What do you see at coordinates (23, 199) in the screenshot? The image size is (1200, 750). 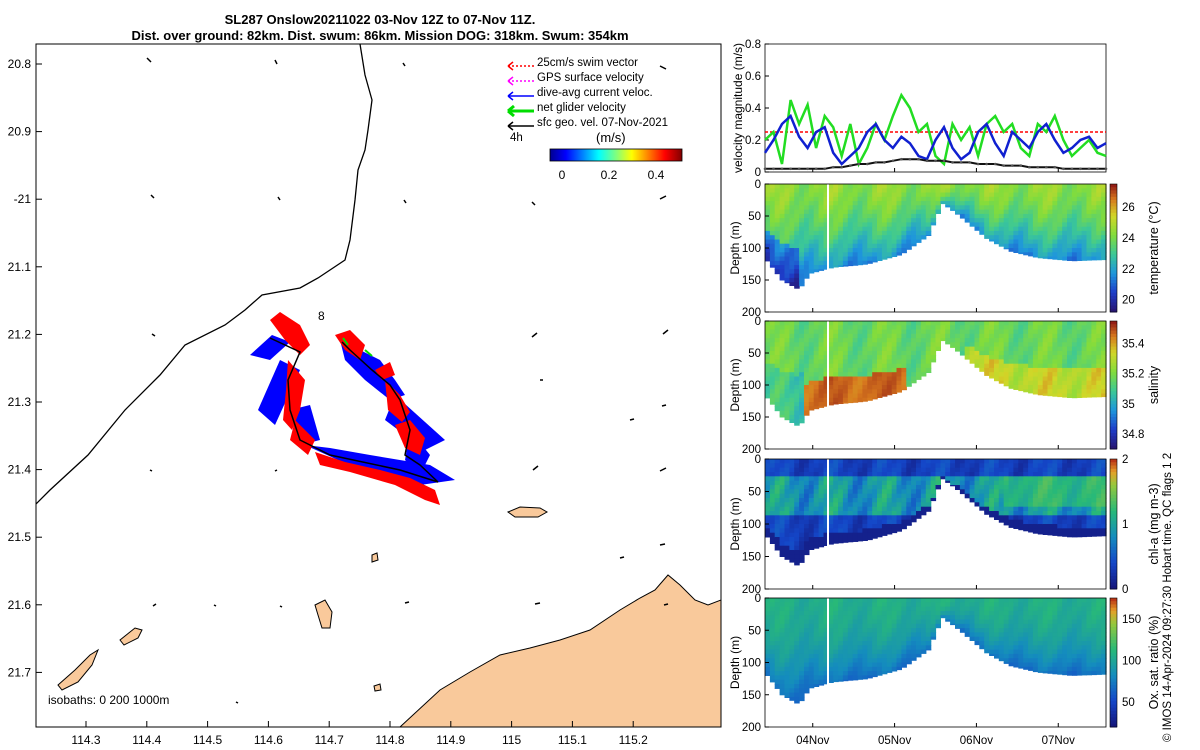 I see `map-y-tick-label: -21` at bounding box center [23, 199].